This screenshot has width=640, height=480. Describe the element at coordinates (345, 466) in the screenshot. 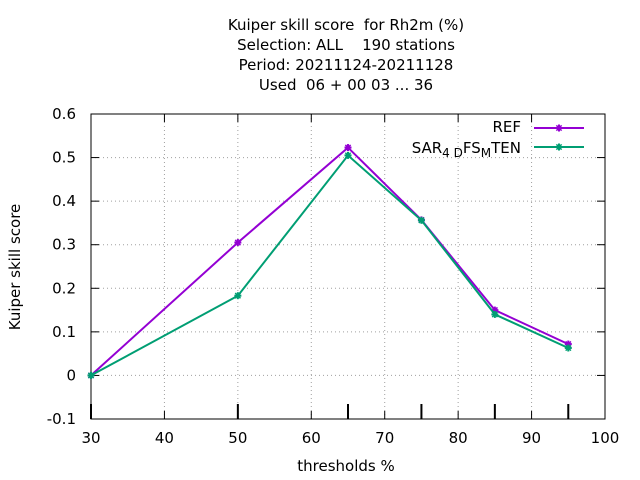

I see `x-axis-label: thresholds %` at that location.